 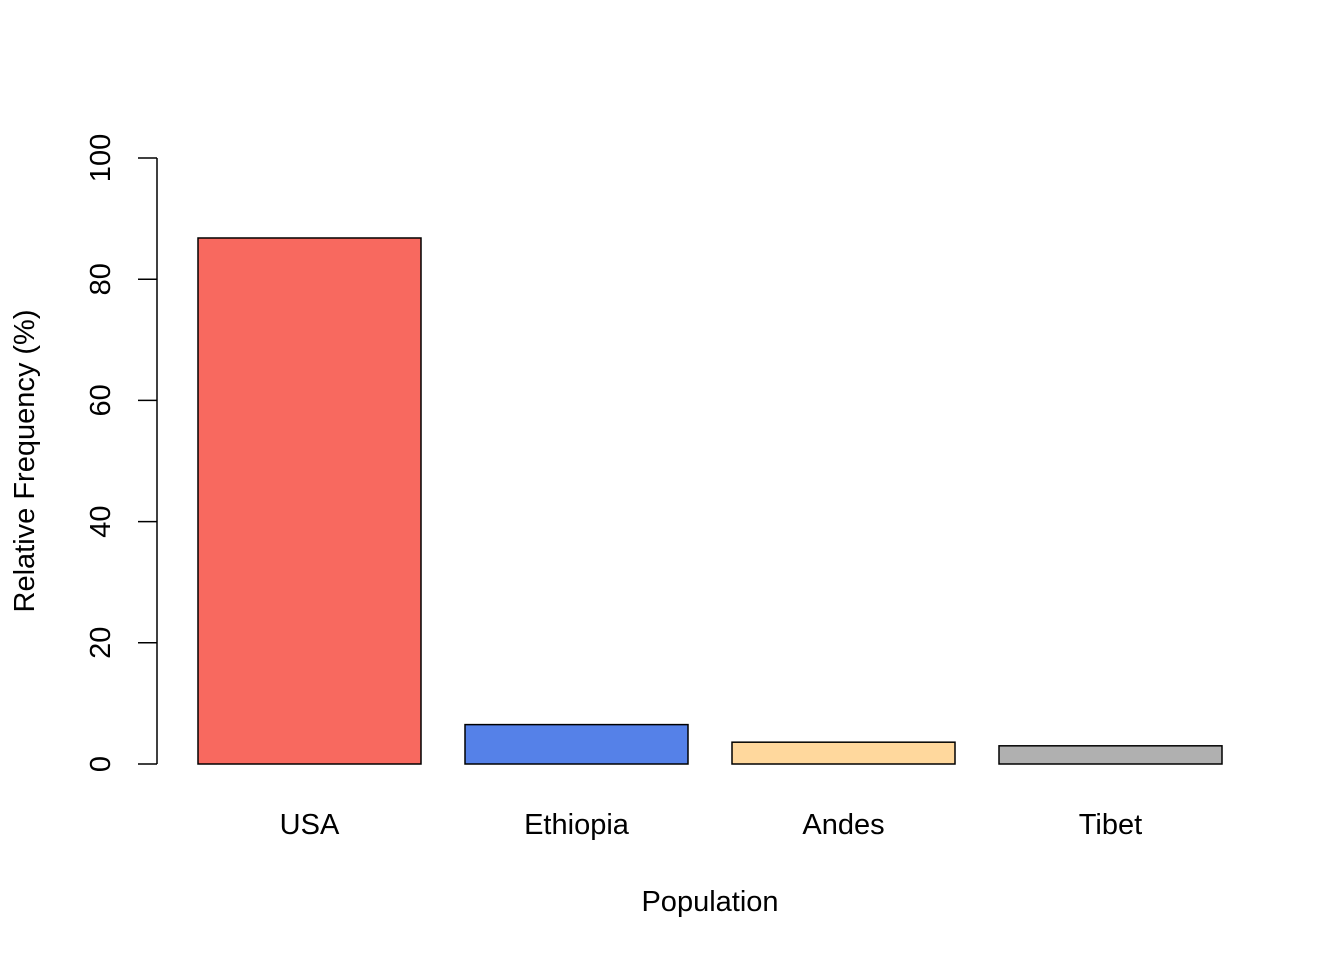 What do you see at coordinates (711, 825) in the screenshot?
I see `x-category-labels: USA Ethiopia Andes Tibet` at bounding box center [711, 825].